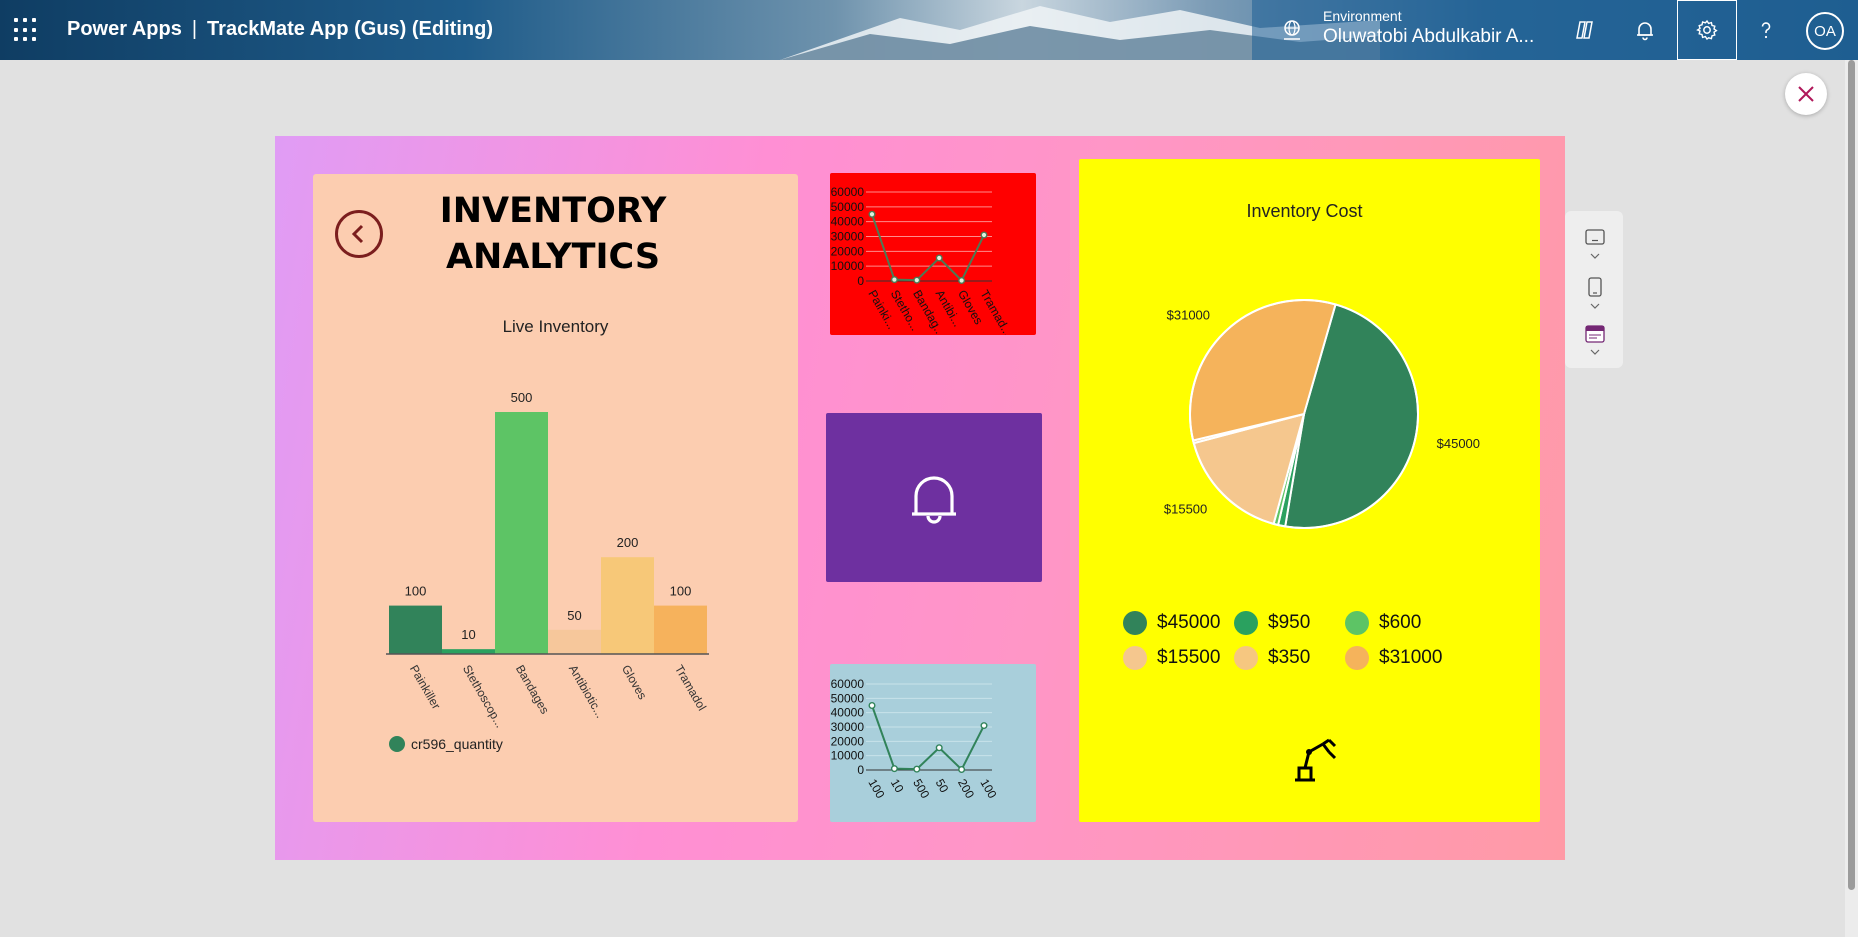 Image resolution: width=1858 pixels, height=937 pixels. What do you see at coordinates (124, 29) in the screenshot?
I see `product-name: Power Apps` at bounding box center [124, 29].